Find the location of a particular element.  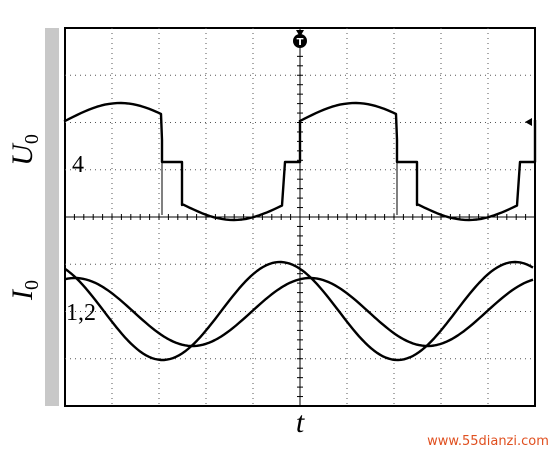

voltage-label: U0 is located at coordinates (24, 150).